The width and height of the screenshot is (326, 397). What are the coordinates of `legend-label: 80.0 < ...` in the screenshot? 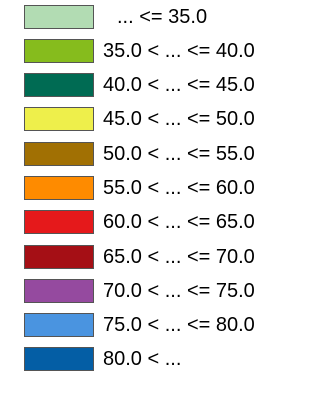 It's located at (142, 359).